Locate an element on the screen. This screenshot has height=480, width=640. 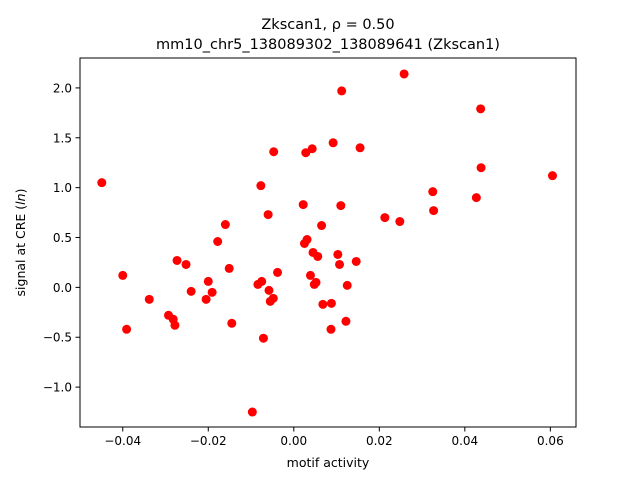
y-axis-label-ln: ln is located at coordinates (20, 198).